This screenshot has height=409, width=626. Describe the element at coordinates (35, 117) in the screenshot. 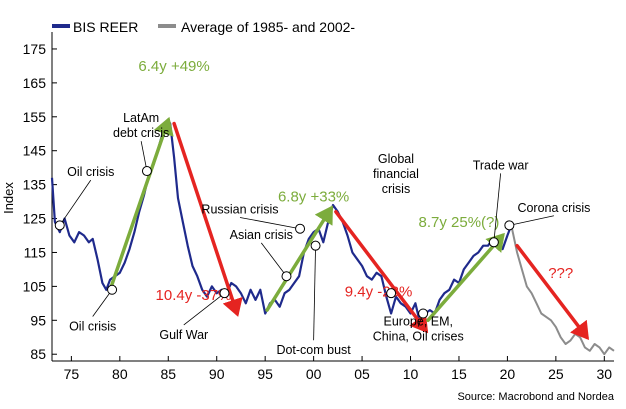

I see `y-tick-label: 155` at that location.